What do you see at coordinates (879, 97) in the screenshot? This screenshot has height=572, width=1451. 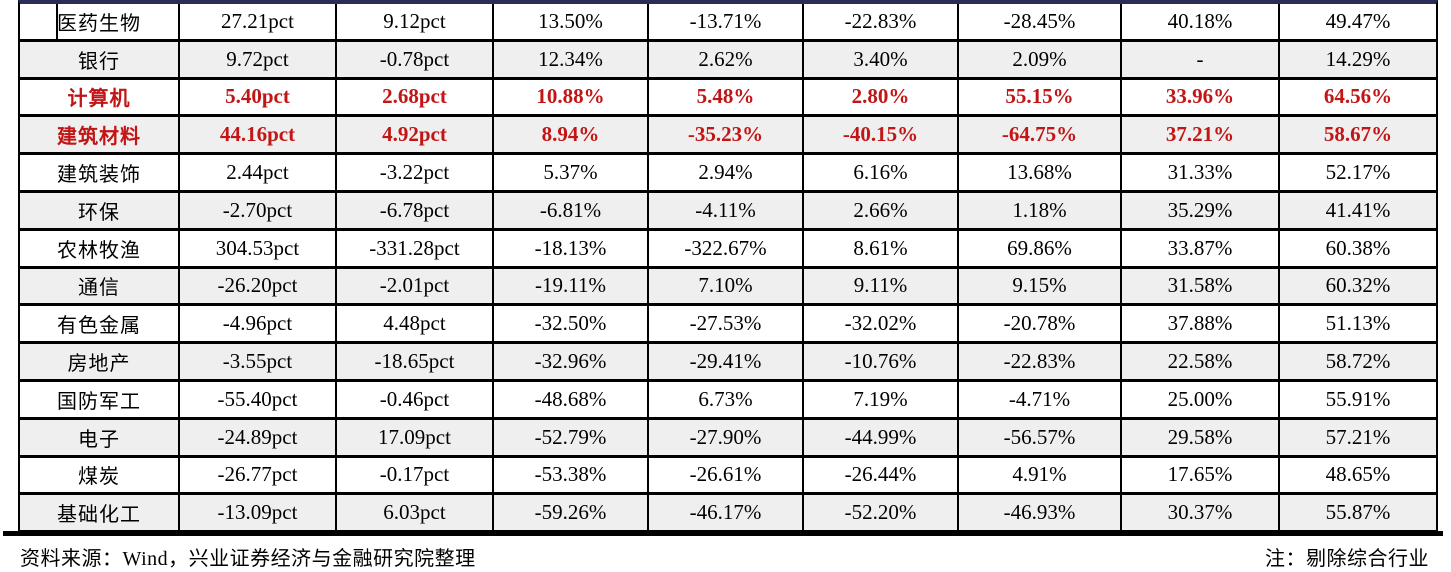 I see `value-cell: 2.80%` at bounding box center [879, 97].